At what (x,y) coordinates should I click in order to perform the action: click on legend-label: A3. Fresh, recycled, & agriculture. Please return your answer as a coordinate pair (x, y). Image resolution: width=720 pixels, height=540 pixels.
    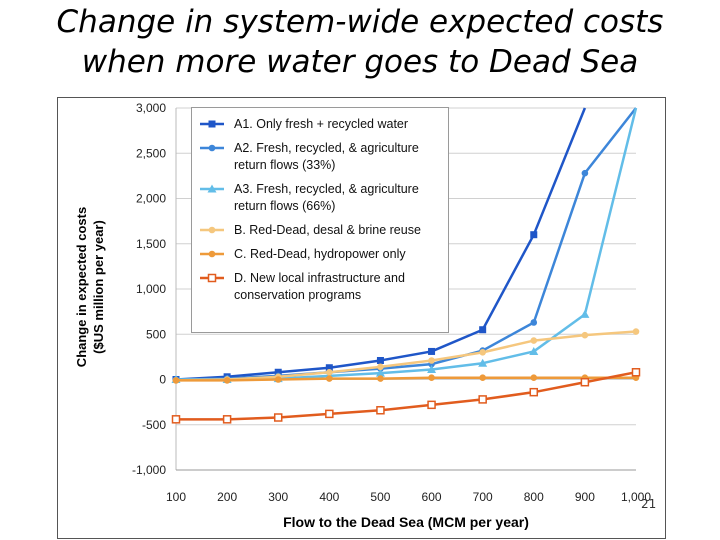
    Looking at the image, I should click on (326, 189).